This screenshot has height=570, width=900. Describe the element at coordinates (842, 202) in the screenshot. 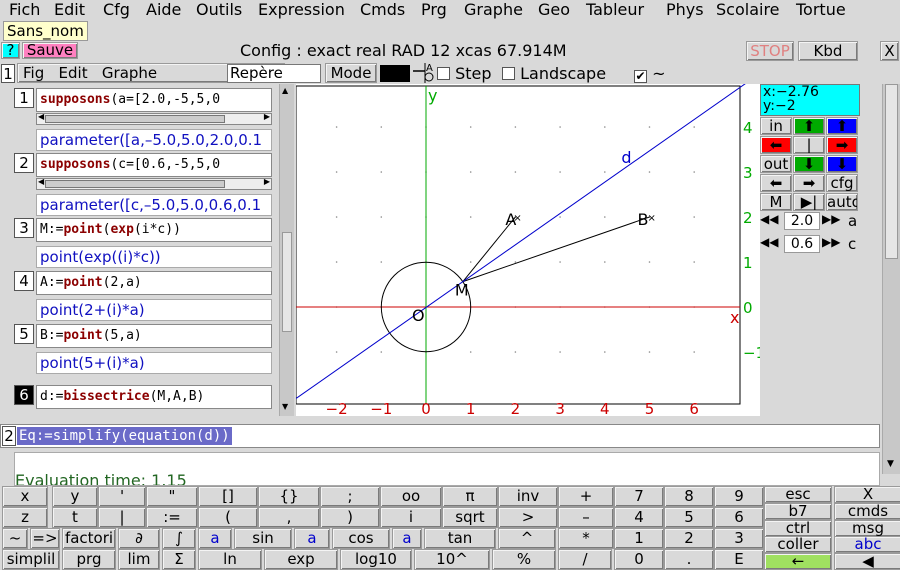

I see `auto-button: auto` at that location.